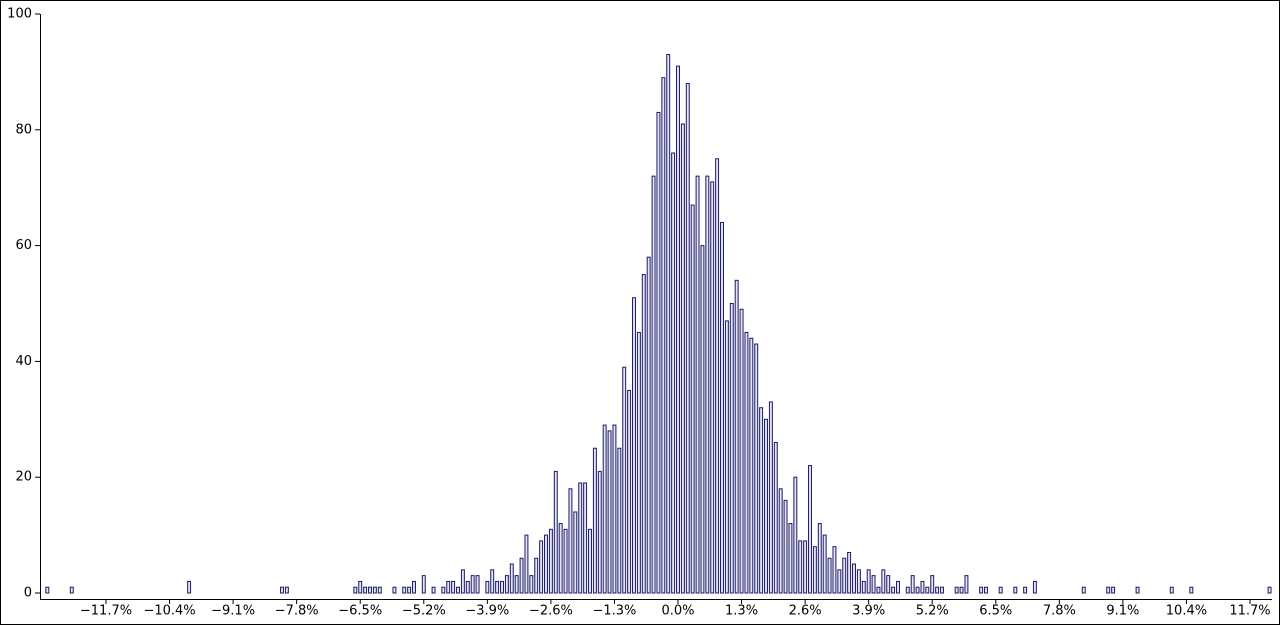 This screenshot has width=1280, height=625. Describe the element at coordinates (23, 477) in the screenshot. I see `y-tick-label: 20` at that location.